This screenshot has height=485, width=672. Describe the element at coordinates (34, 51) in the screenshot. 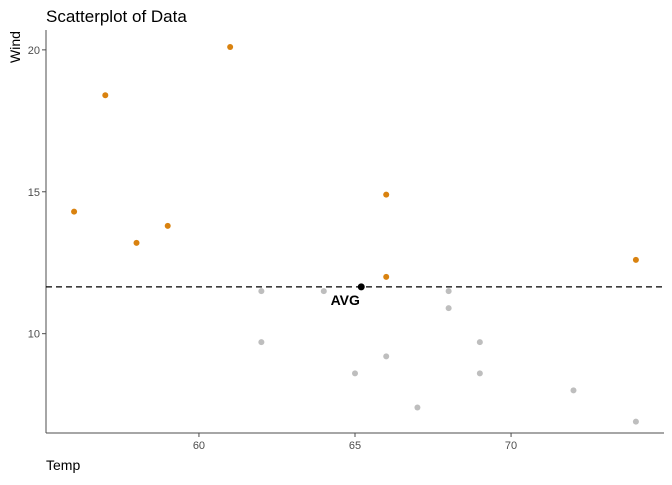

I see `y-tick-label: 20` at that location.